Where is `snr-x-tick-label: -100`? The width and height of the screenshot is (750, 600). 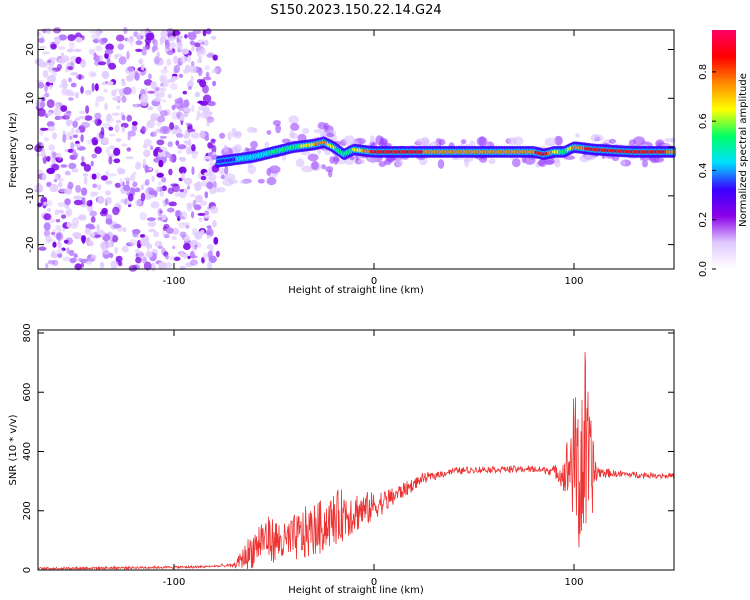 snr-x-tick-label: -100 is located at coordinates (174, 582).